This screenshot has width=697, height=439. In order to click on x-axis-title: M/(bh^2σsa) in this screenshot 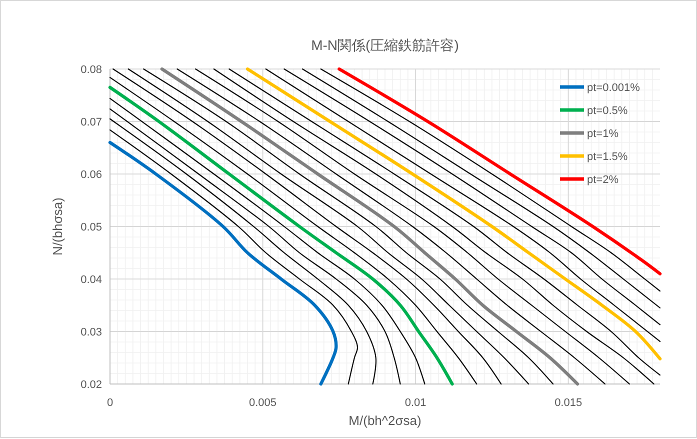, I will do `click(385, 420)`.